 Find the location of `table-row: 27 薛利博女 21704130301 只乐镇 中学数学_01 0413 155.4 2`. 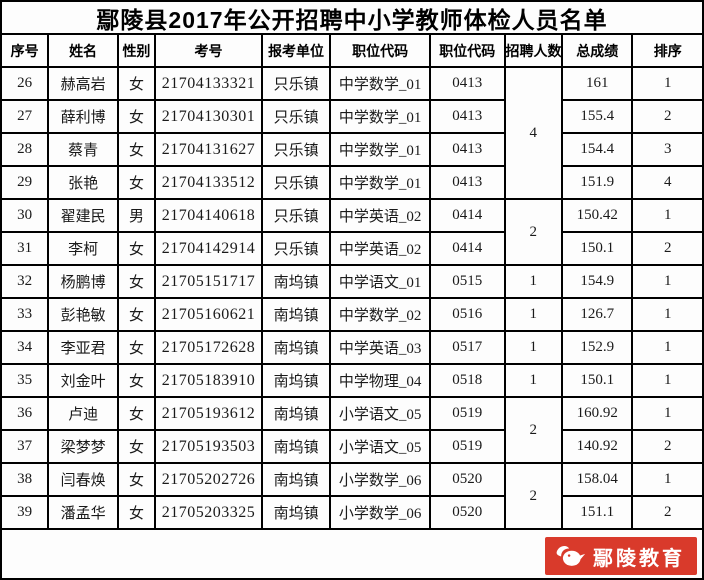

table-row: 27 薛利博女 21704130301 只乐镇 中学数学_01 0413 155.4 2 is located at coordinates (352, 116).